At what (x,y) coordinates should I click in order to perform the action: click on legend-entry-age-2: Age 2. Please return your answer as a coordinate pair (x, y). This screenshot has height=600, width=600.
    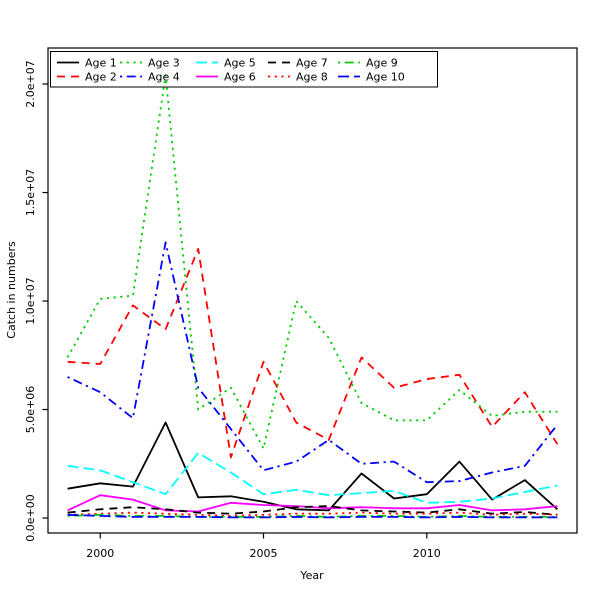
    Looking at the image, I should click on (87, 77).